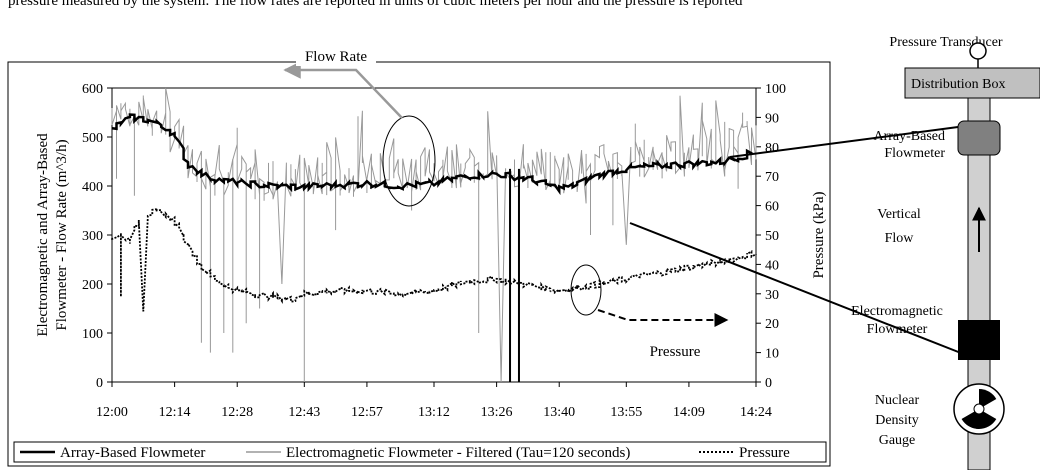 This screenshot has height=470, width=1040. What do you see at coordinates (92, 187) in the screenshot?
I see `y-left-tick-label: 400` at bounding box center [92, 187].